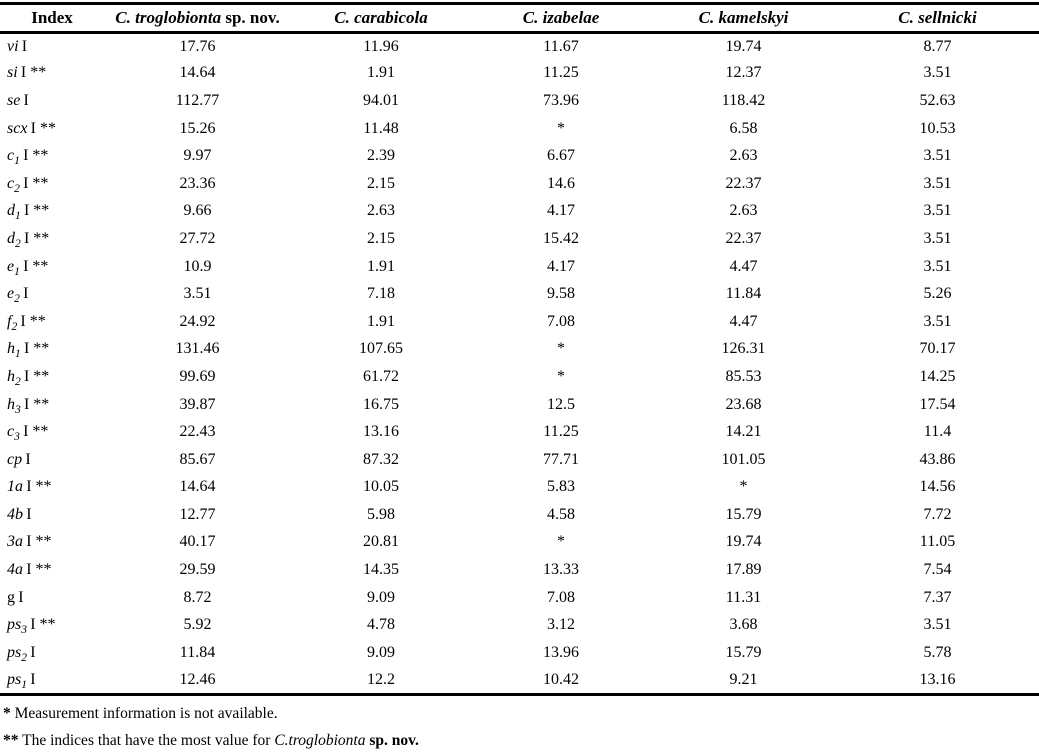 Image resolution: width=1039 pixels, height=756 pixels. What do you see at coordinates (743, 100) in the screenshot?
I see `cell-value: 118.42` at bounding box center [743, 100].